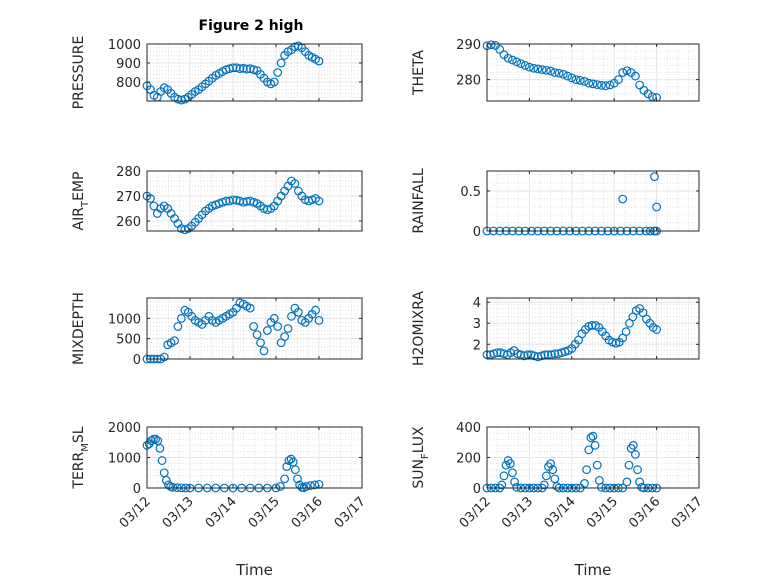  I want to click on y-axis-label: H2OMIXRA, so click(419, 328).